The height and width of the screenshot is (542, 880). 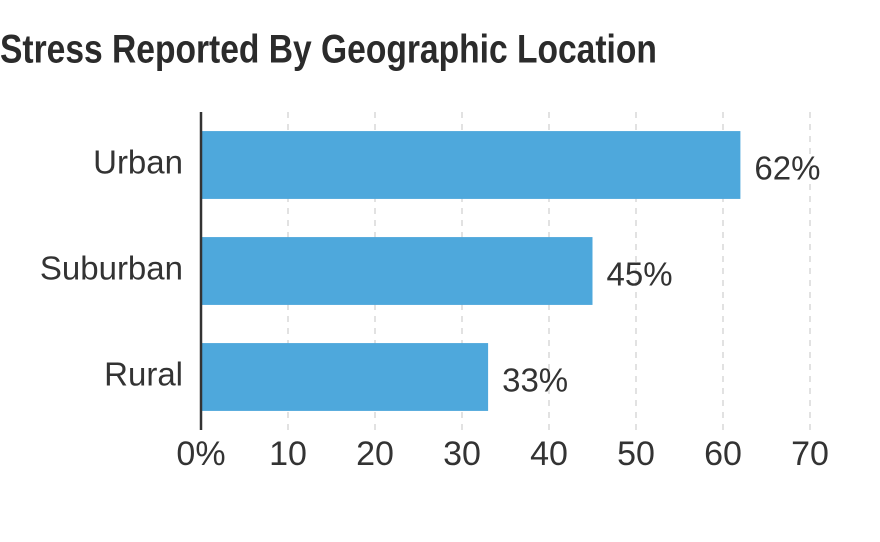 I want to click on x-tick-label: 30, so click(x=462, y=454).